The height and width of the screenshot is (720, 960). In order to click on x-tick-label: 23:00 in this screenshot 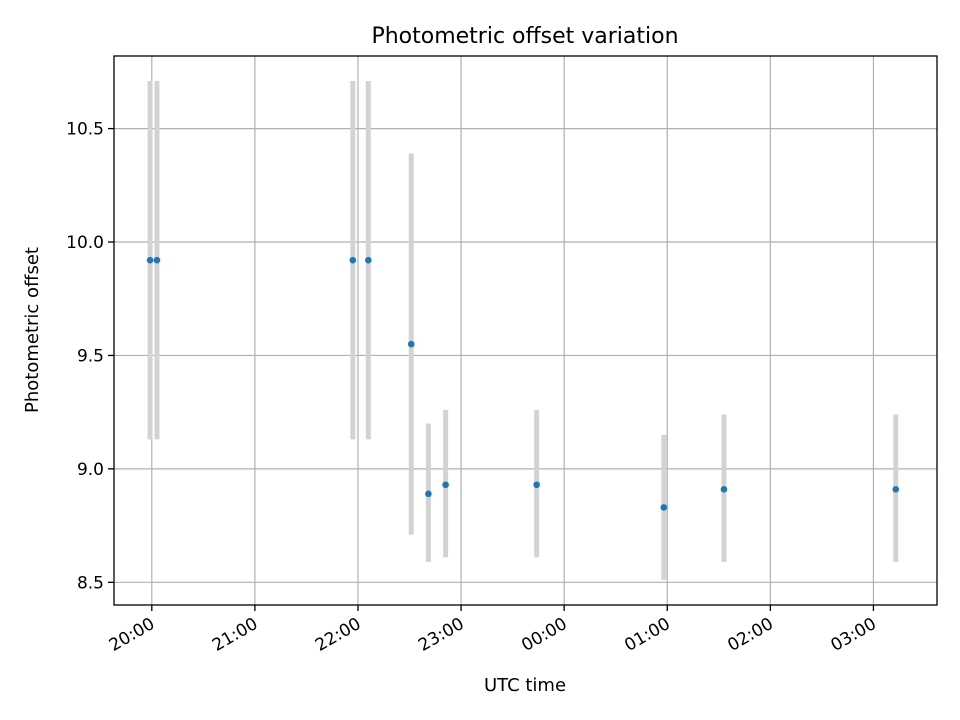, I will do `click(441, 635)`.